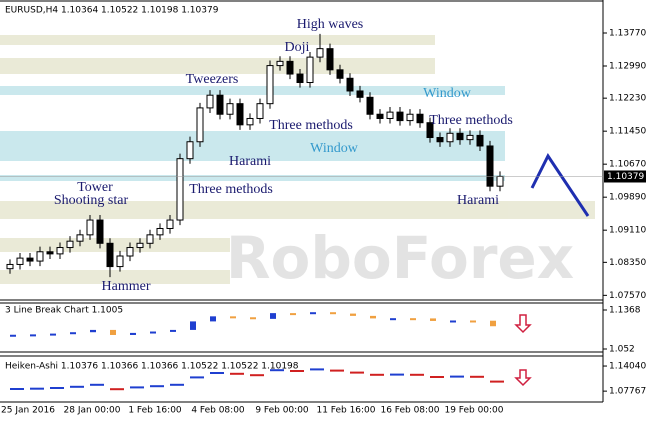 The width and height of the screenshot is (646, 422). I want to click on y-tick-label: 1.07767, so click(627, 392).